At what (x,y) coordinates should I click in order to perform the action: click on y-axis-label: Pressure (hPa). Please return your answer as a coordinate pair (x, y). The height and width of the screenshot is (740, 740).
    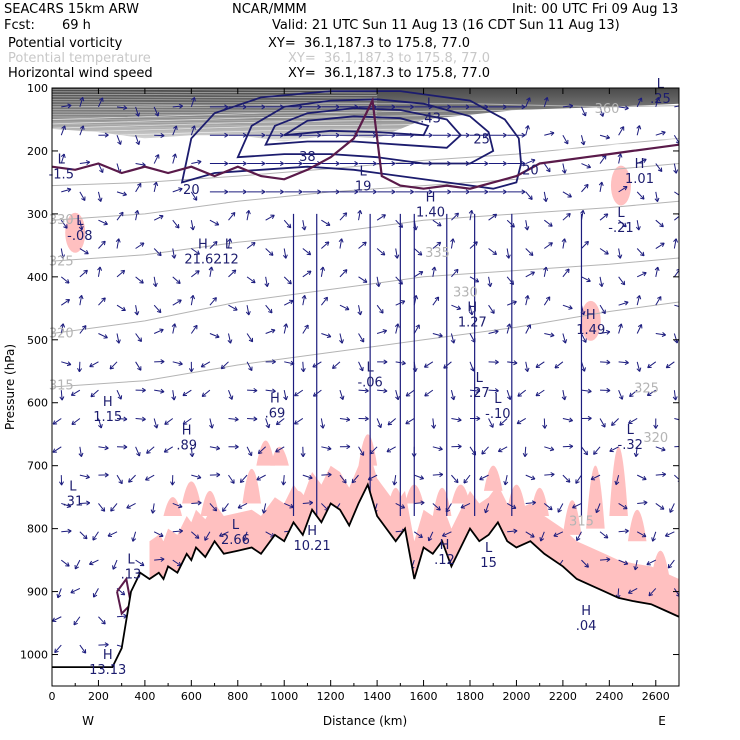
    Looking at the image, I should click on (10, 387).